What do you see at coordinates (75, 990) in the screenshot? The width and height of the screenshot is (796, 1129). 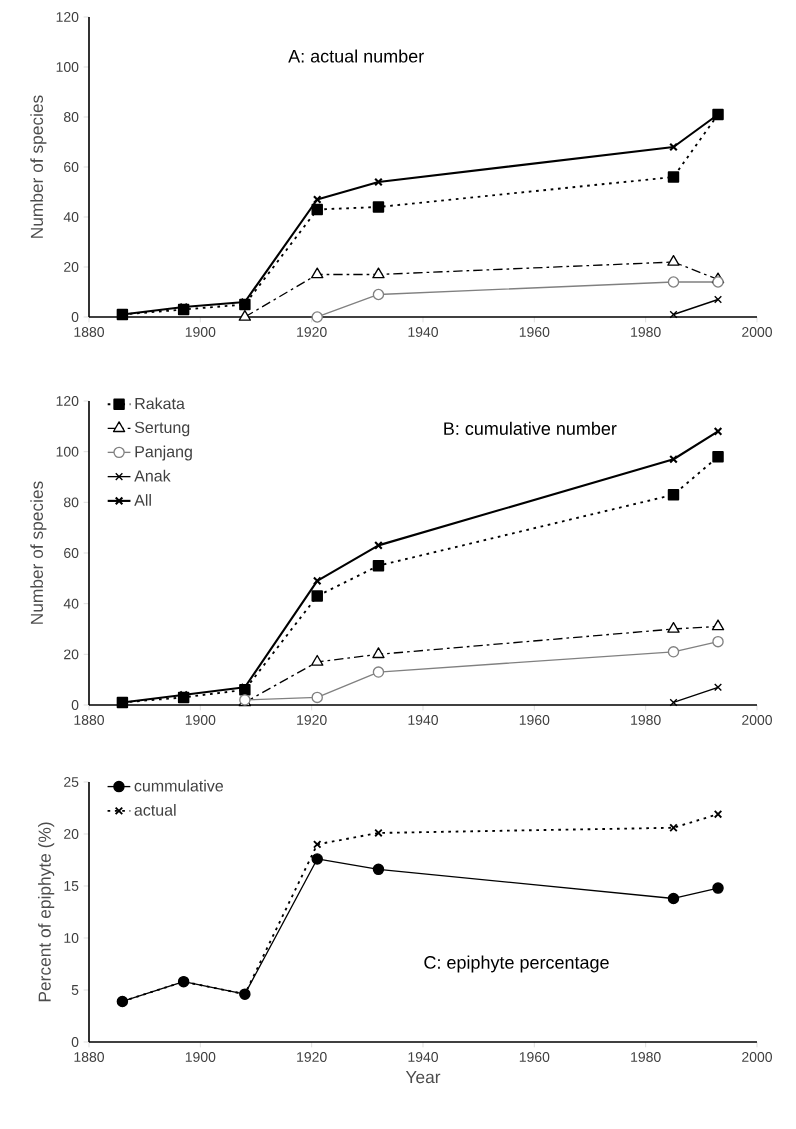 I see `y-tick-label: 5` at bounding box center [75, 990].